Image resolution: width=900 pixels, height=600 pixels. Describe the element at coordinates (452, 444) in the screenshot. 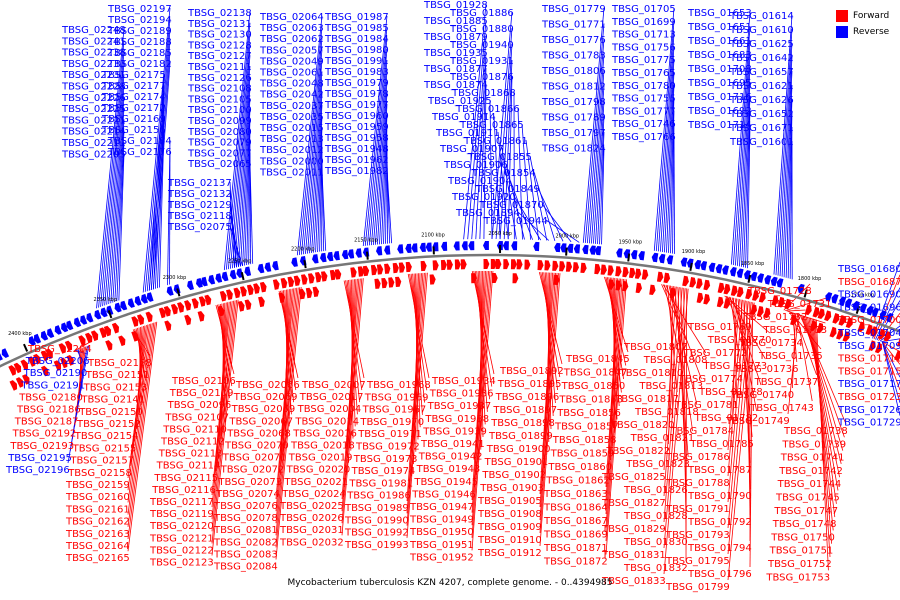

I see `forward-gene-label: TBSG_01941` at that location.